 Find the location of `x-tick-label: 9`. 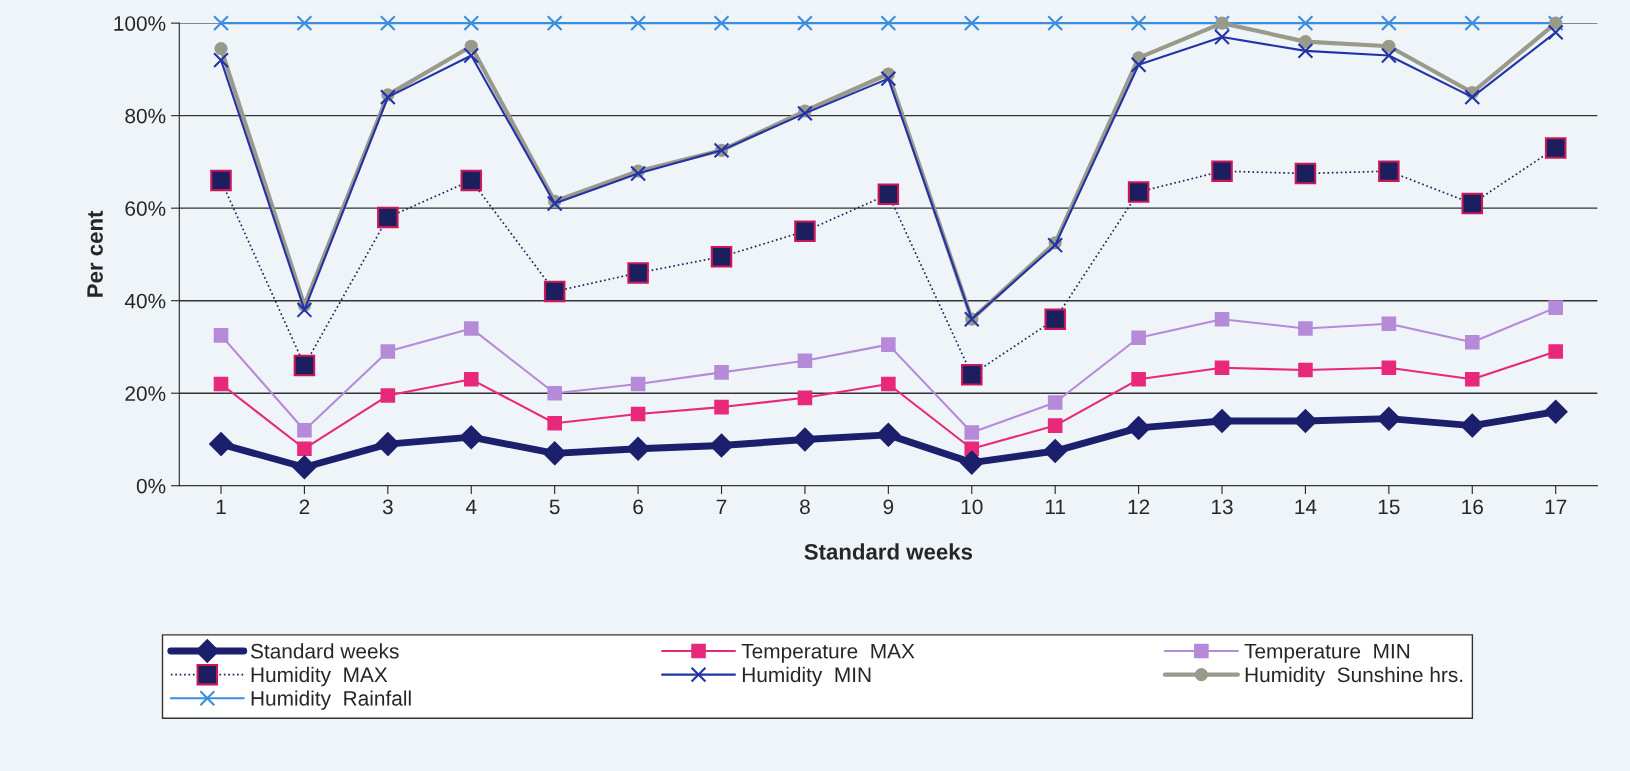

x-tick-label: 9 is located at coordinates (888, 507).